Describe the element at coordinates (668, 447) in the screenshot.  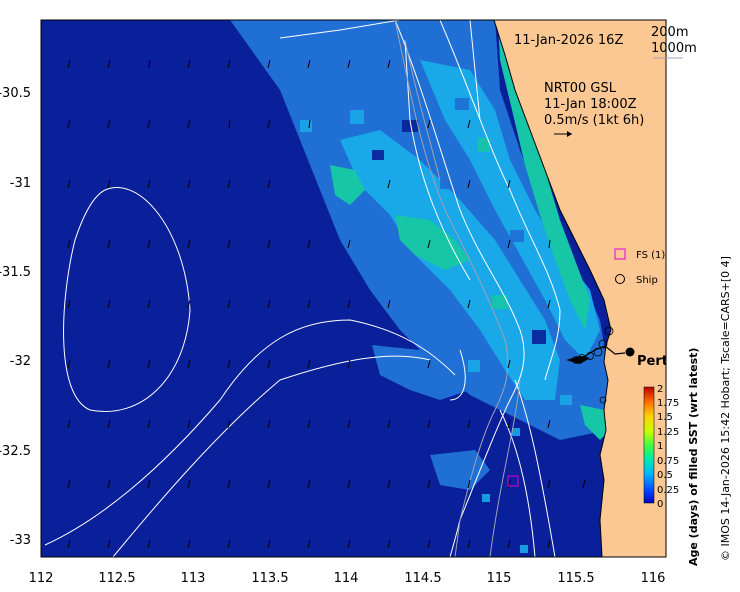
I see `colorbar-ticks: 2 1.75 1.5 1.25 1 0.75 0.5 0.25 0` at that location.